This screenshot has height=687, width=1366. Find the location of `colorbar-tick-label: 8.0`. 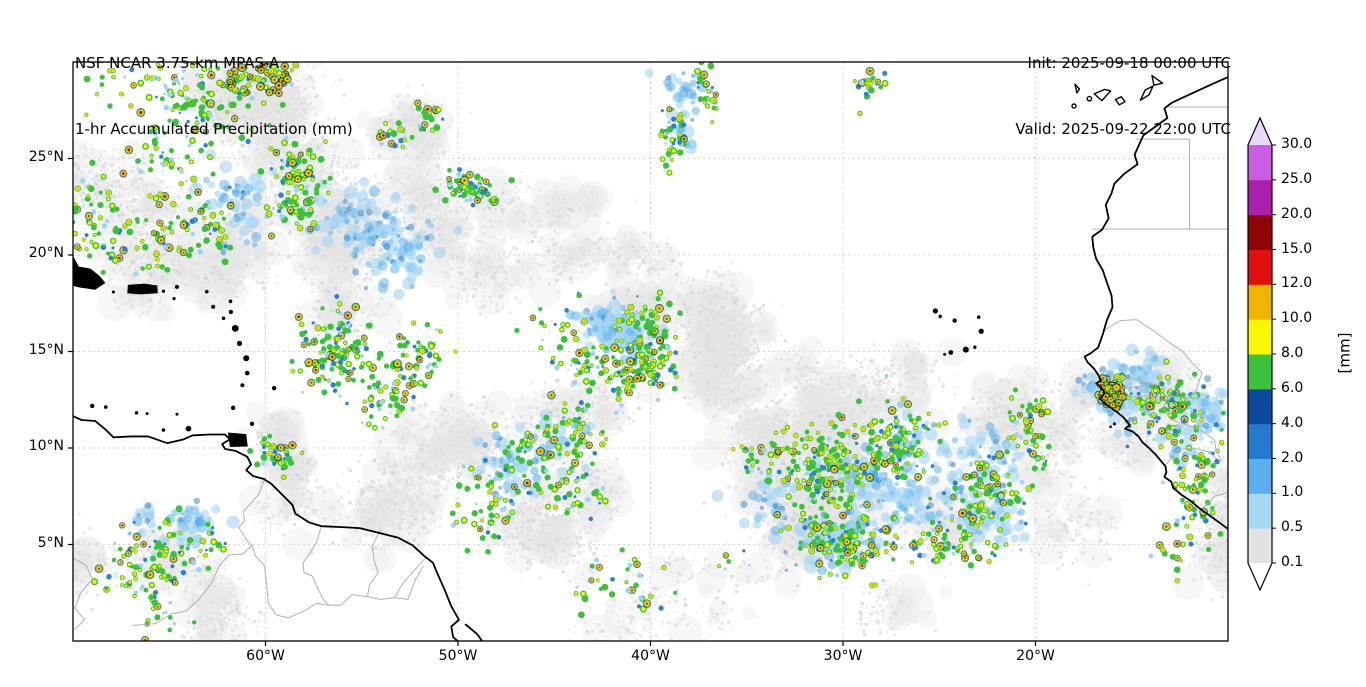

colorbar-tick-label: 8.0 is located at coordinates (1292, 353).